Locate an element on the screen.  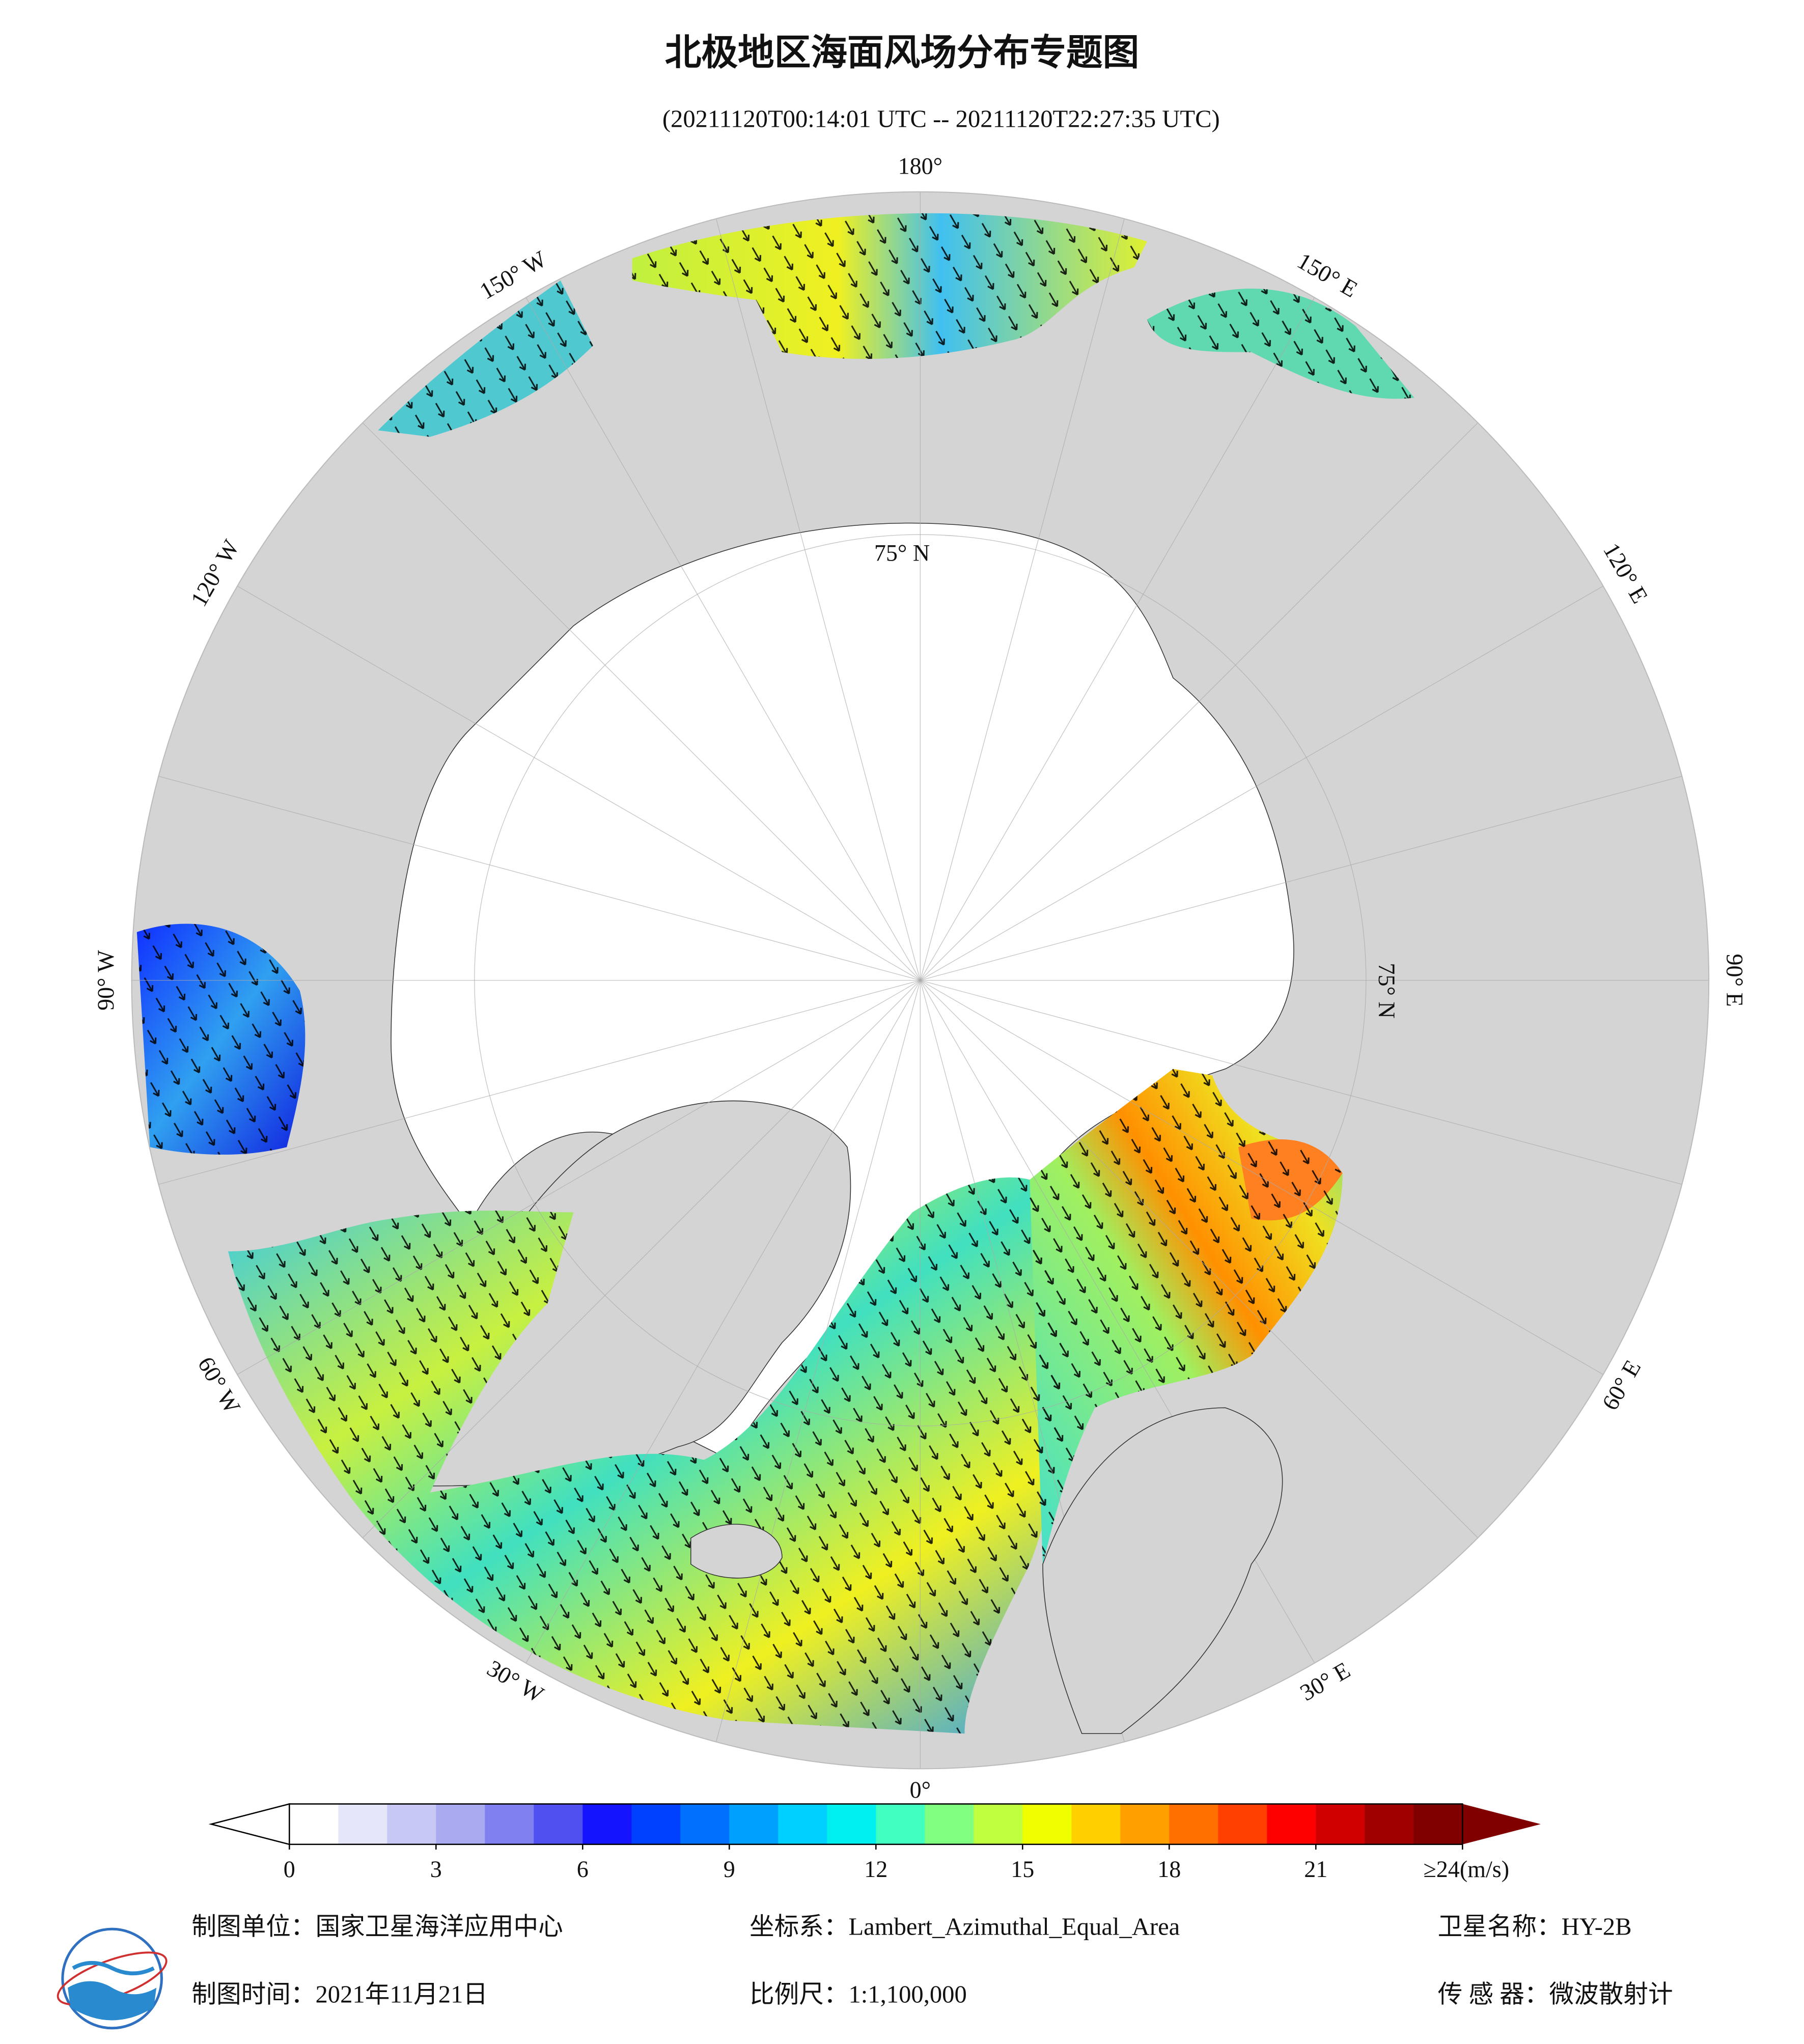
longitude-label: 90° W is located at coordinates (106, 980).